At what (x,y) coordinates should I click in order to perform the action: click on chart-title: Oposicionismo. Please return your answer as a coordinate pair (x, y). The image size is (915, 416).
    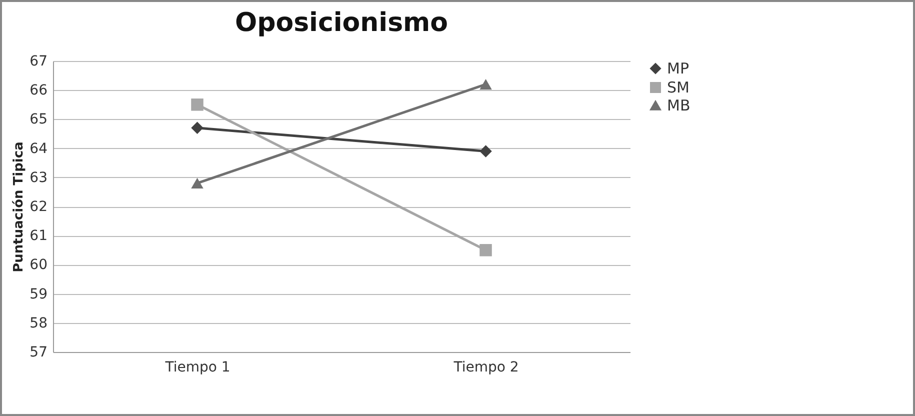
    Looking at the image, I should click on (341, 23).